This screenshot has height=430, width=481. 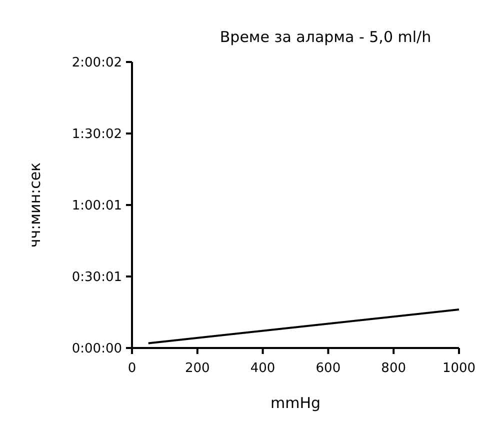 What do you see at coordinates (328, 368) in the screenshot?
I see `x-tick-label: 600` at bounding box center [328, 368].